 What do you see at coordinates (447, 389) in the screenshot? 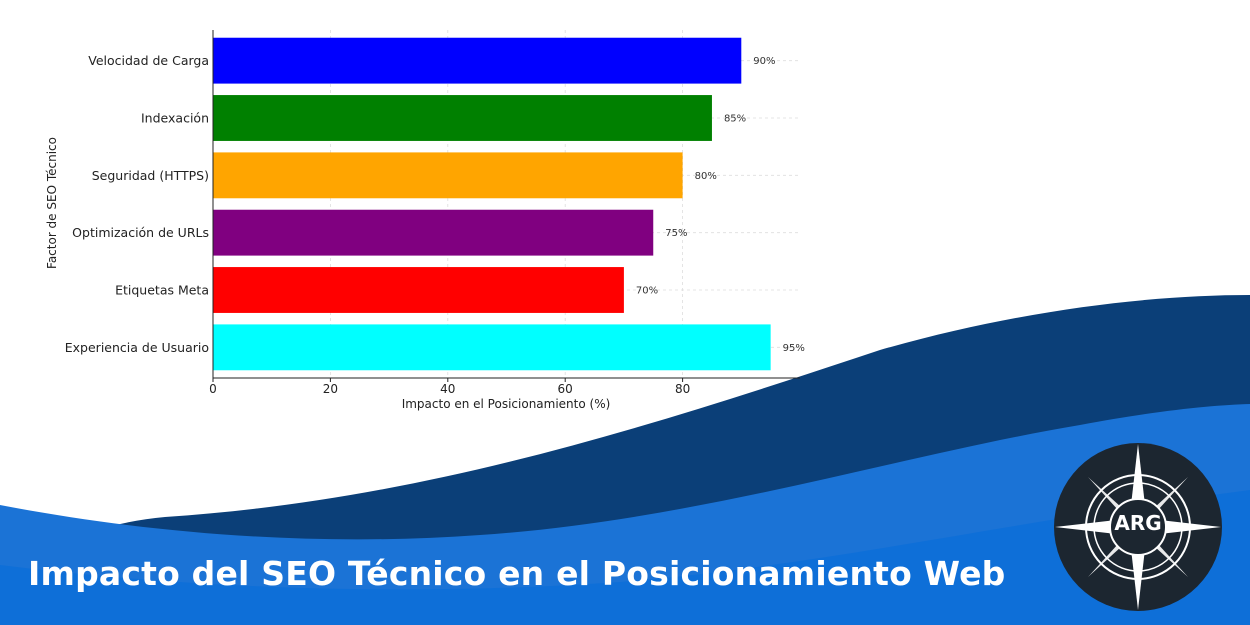
I see `x-tick-label: 40` at bounding box center [447, 389].